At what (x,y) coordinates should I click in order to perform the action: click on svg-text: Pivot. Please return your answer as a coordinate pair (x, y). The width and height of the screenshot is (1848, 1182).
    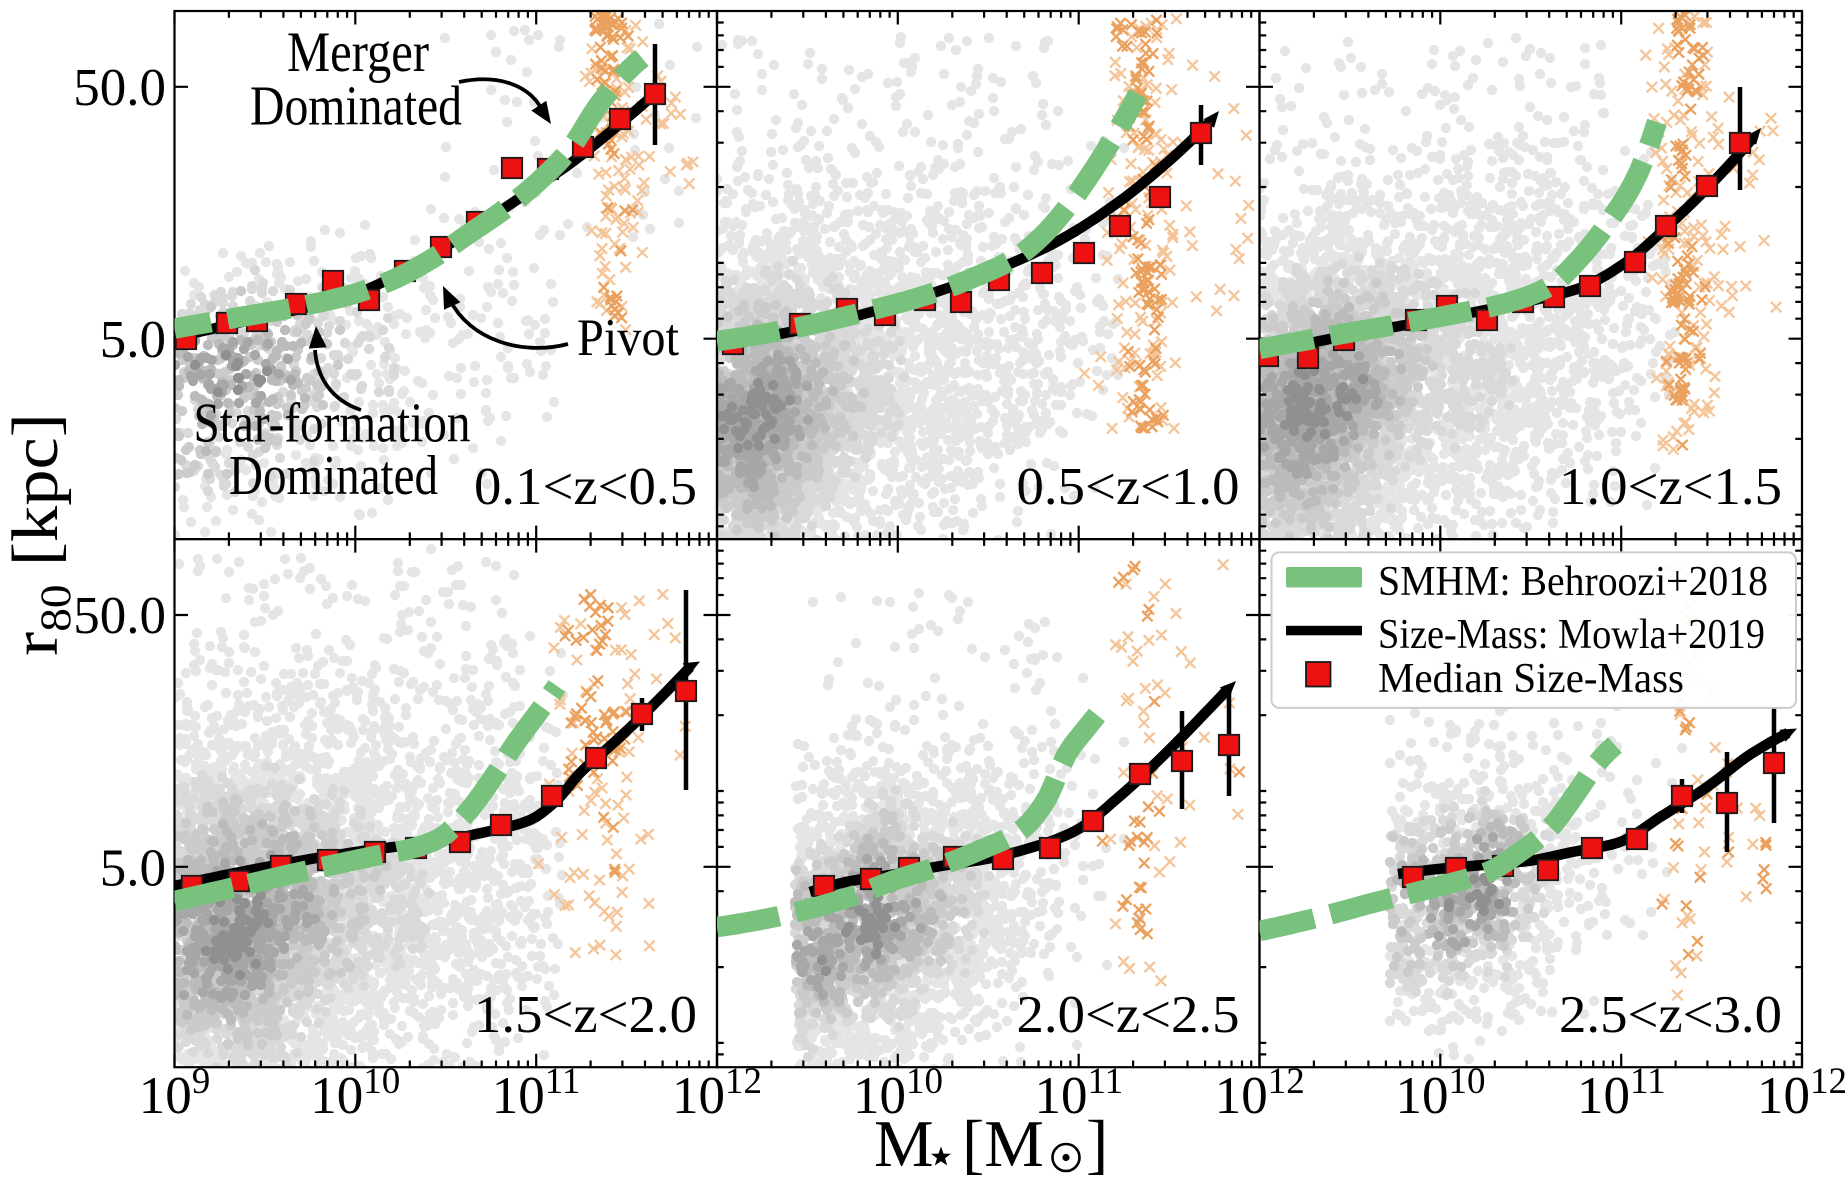
    Looking at the image, I should click on (628, 338).